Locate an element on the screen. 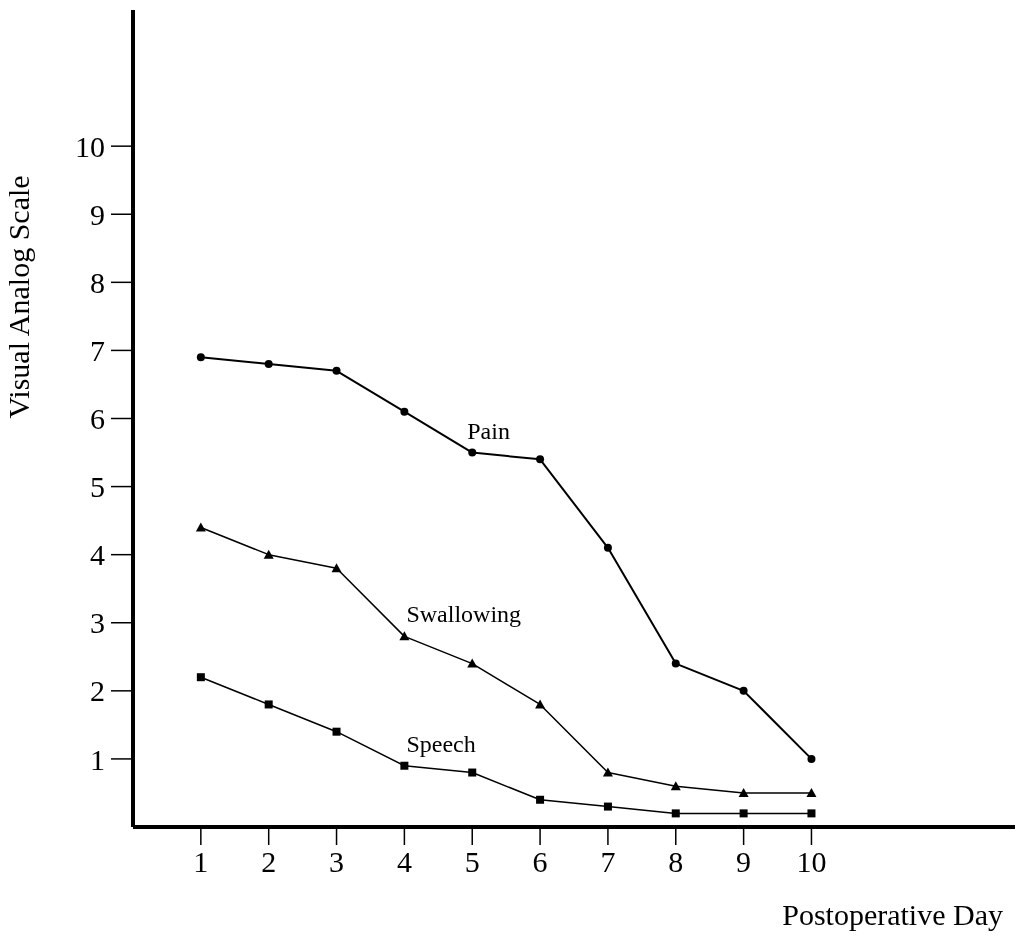  x-tick-label: 3 is located at coordinates (337, 862).